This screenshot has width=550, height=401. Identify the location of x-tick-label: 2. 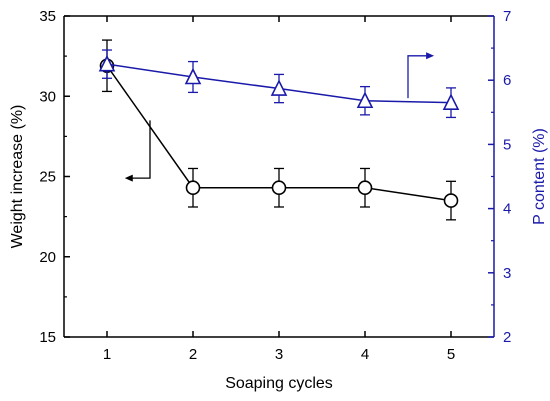
(193, 354).